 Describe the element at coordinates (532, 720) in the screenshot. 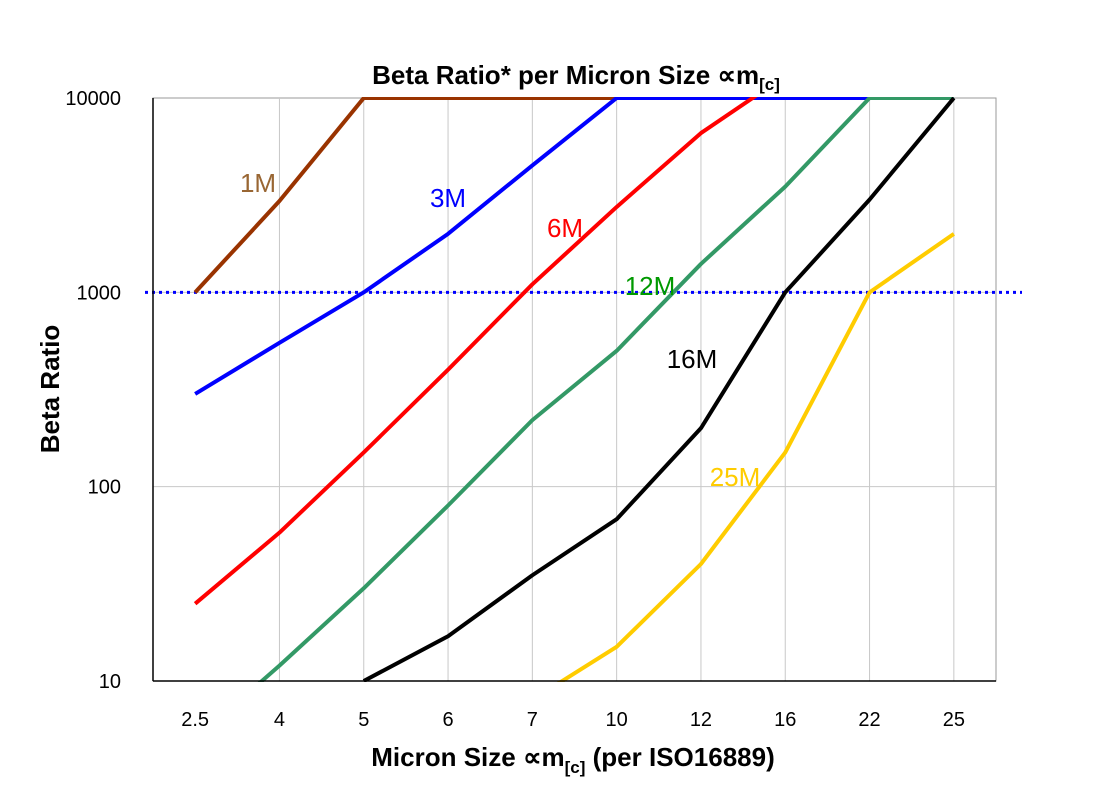

I see `x-tick-label: 7` at that location.